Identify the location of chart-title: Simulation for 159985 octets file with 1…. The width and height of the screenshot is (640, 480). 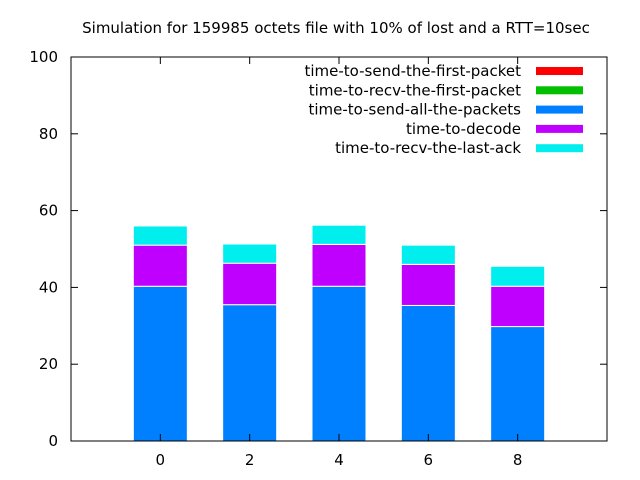
(336, 28).